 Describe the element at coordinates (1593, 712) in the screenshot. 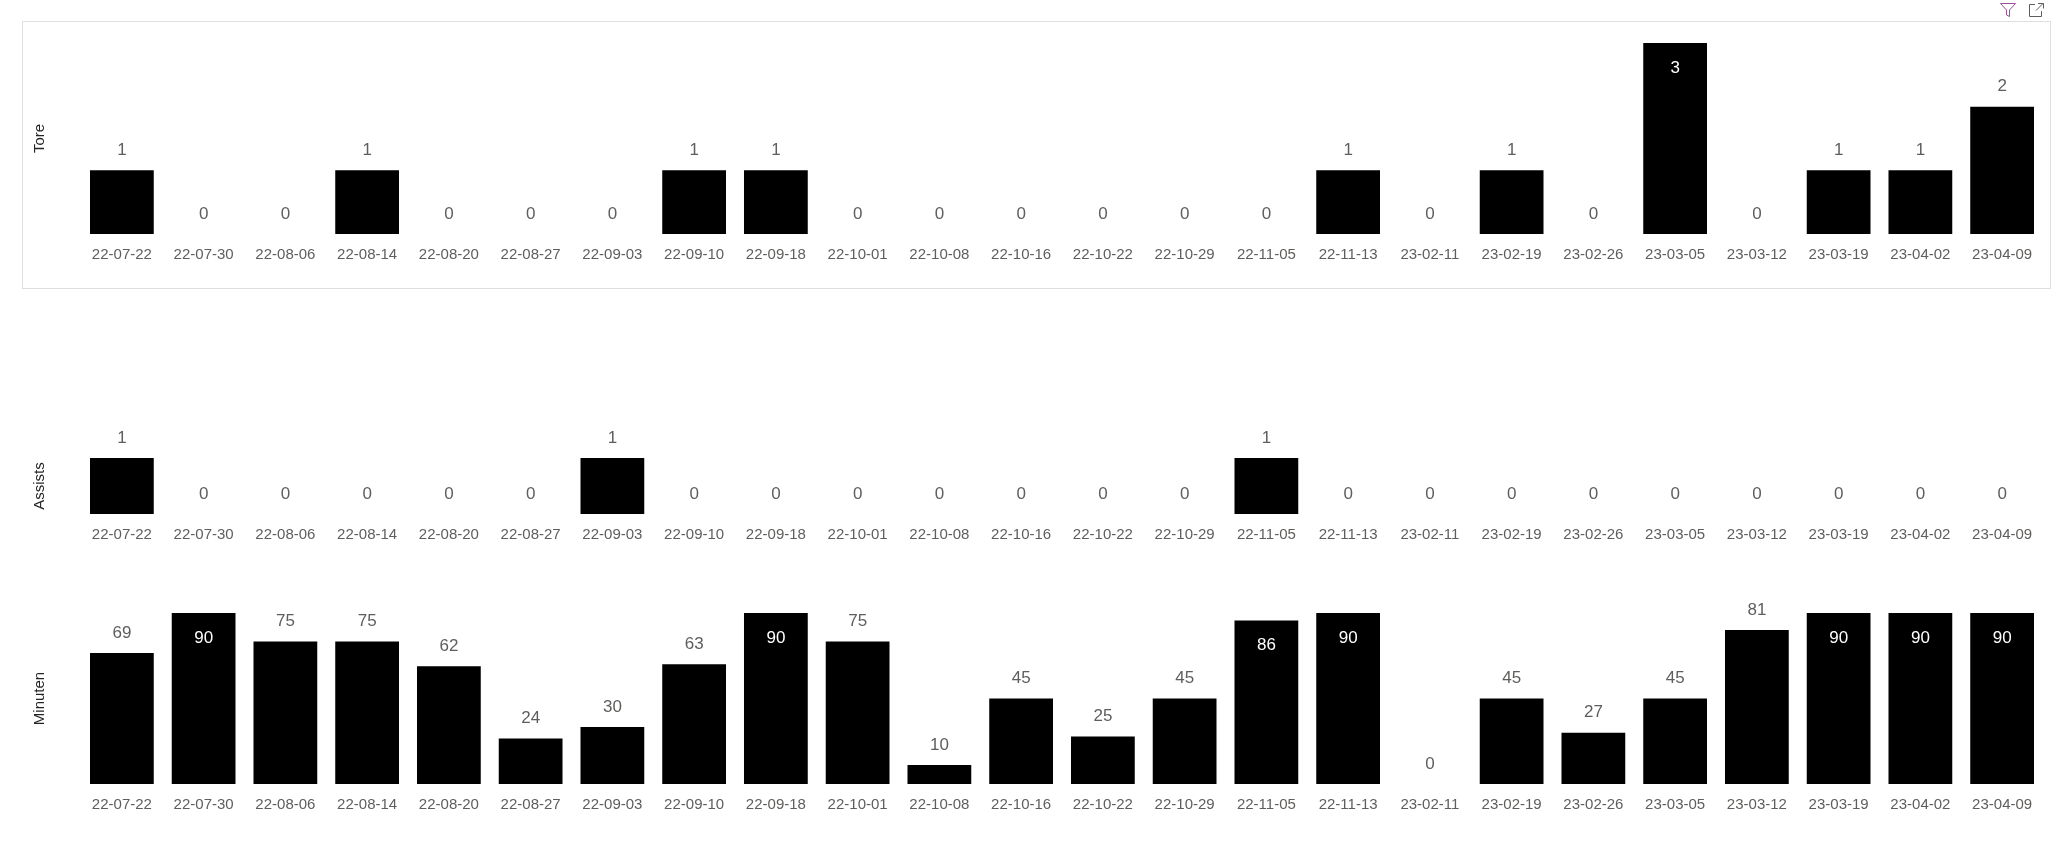

I see `data-label: 27` at that location.